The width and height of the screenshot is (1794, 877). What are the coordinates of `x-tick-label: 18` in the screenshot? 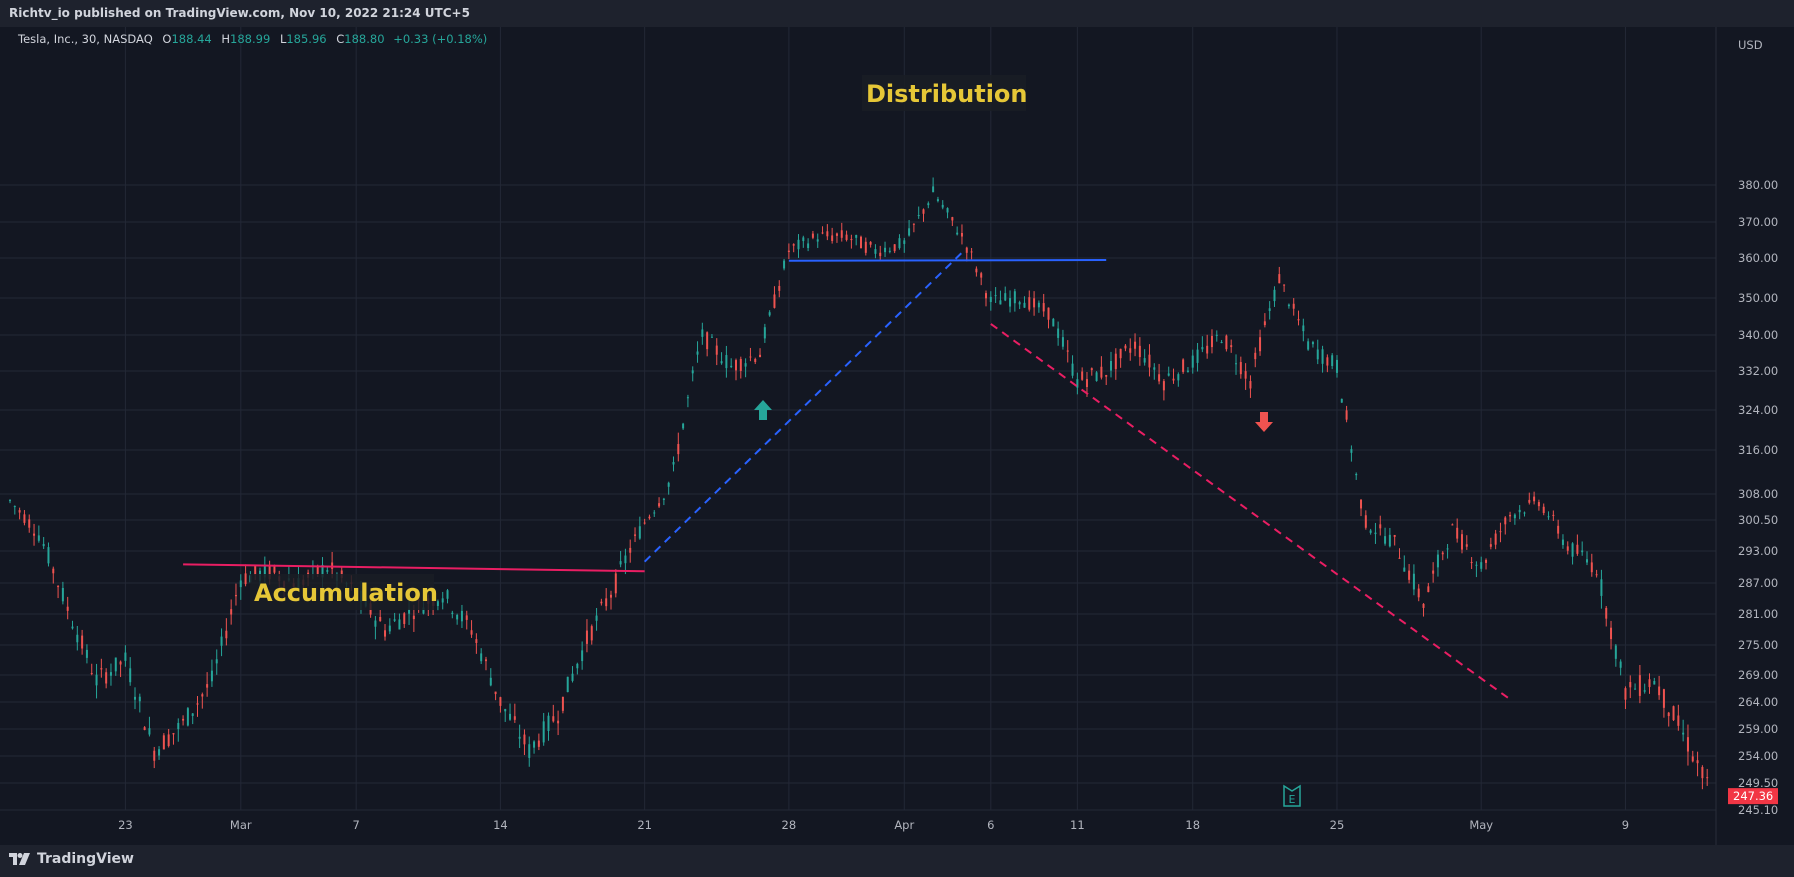 It's located at (1192, 825).